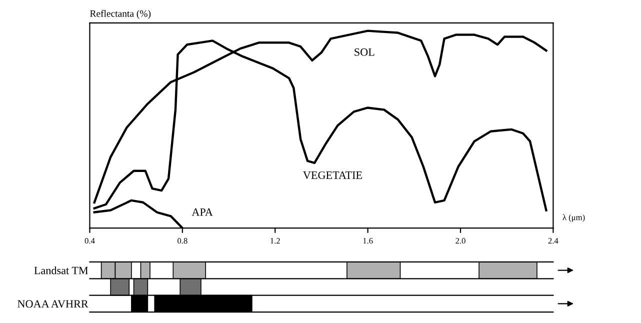 The width and height of the screenshot is (641, 323). I want to click on x-tick-label: 1.6, so click(368, 241).